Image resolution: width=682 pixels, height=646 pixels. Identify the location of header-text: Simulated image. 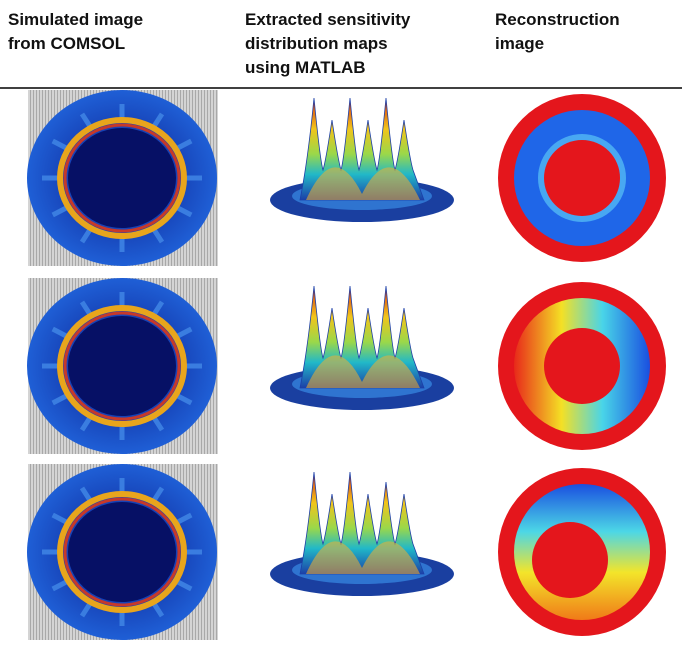
(75, 19).